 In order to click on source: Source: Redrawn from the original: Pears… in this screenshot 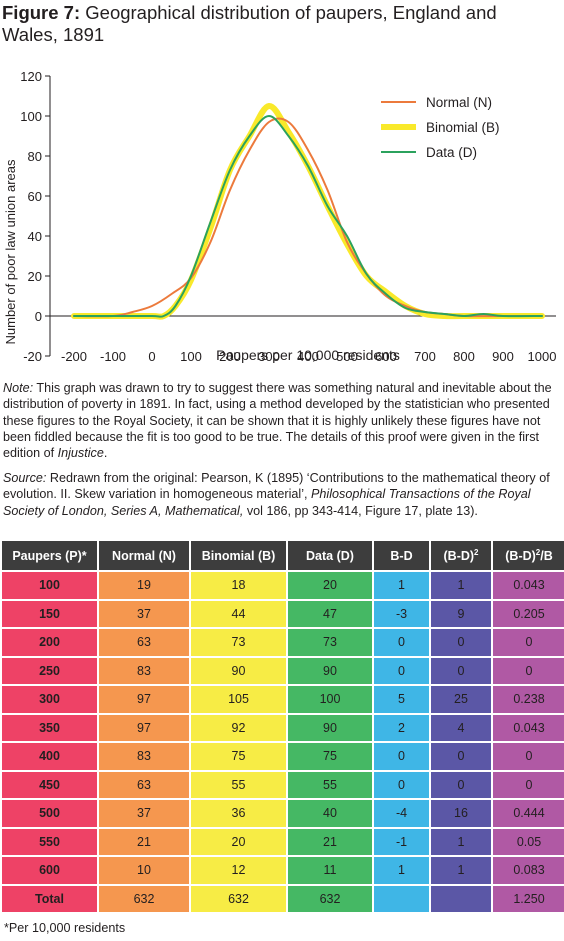, I will do `click(283, 494)`.